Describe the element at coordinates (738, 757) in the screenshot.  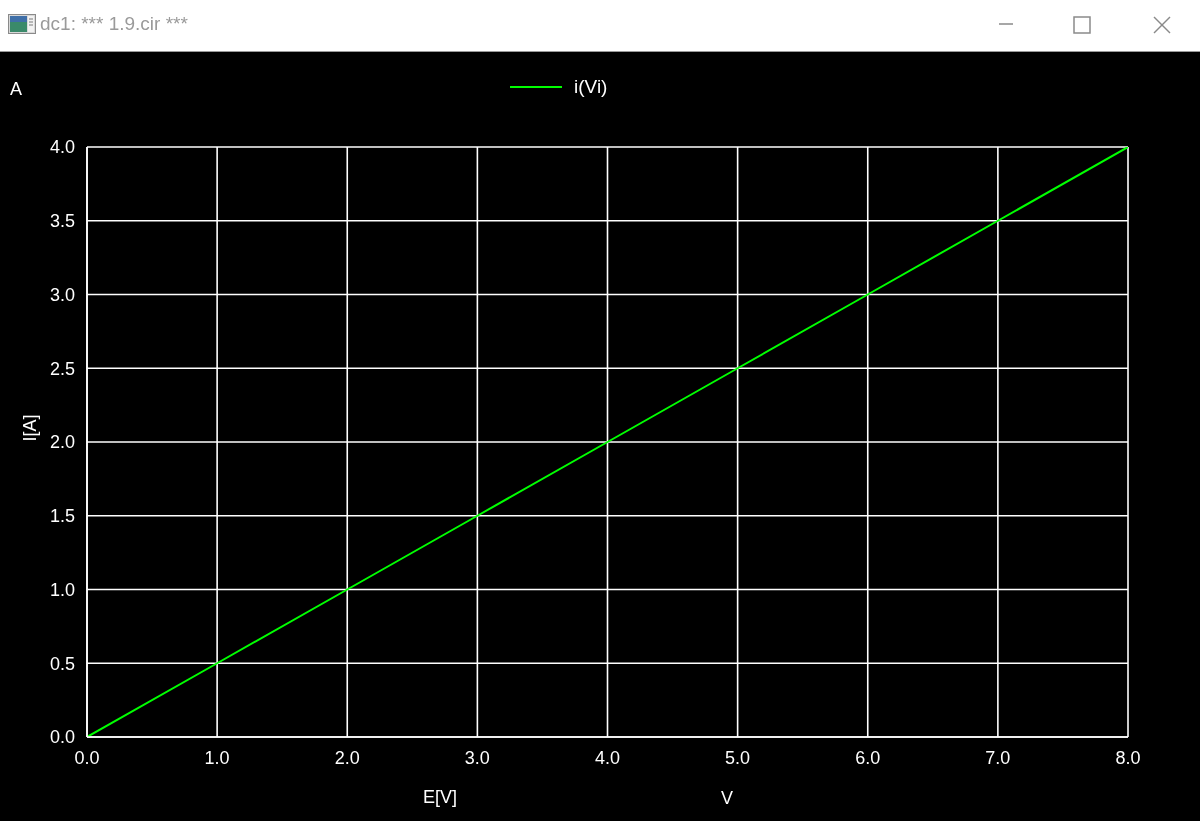
I see `x-tick-label: 5.0` at that location.